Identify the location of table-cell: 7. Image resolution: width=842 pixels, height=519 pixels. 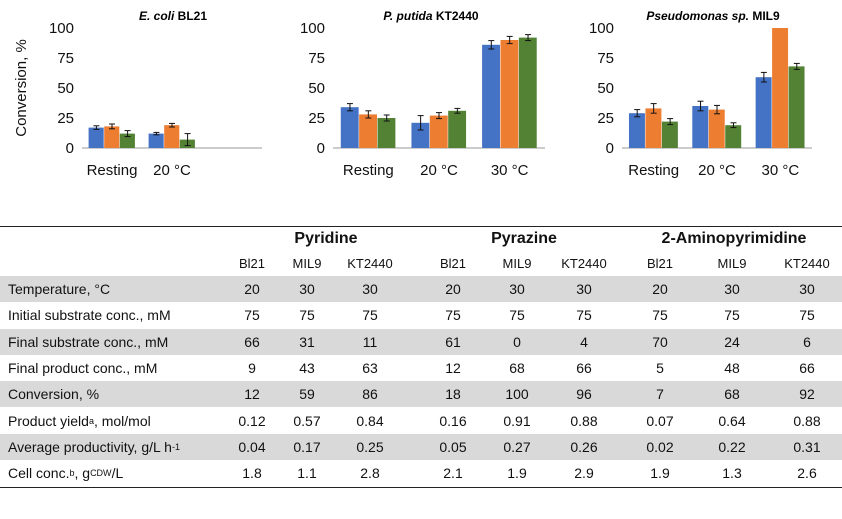
(660, 394).